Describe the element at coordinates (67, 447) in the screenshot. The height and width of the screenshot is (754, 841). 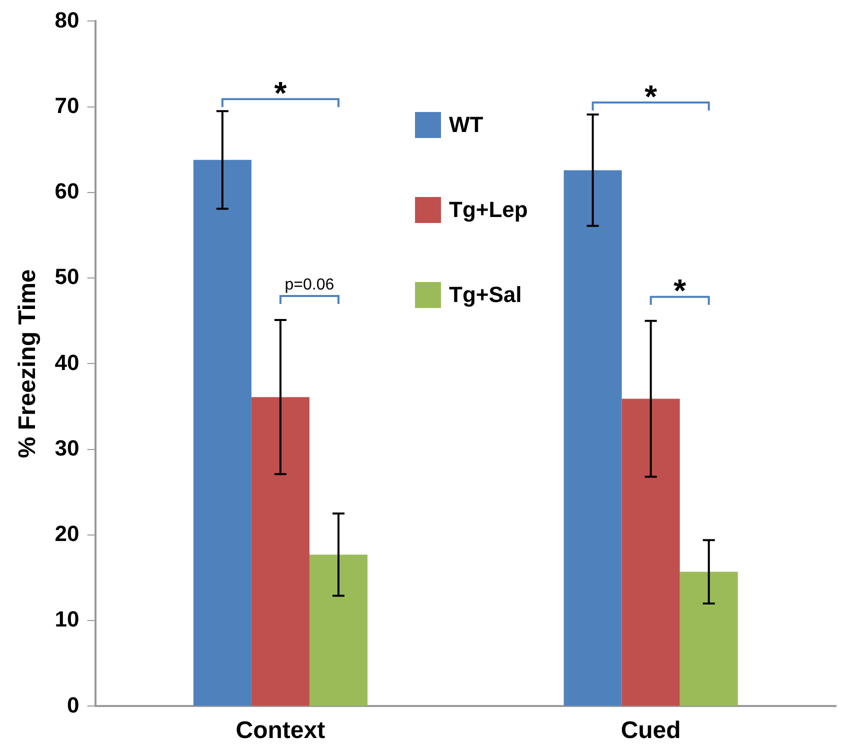
I see `y-tick-label: 30` at that location.